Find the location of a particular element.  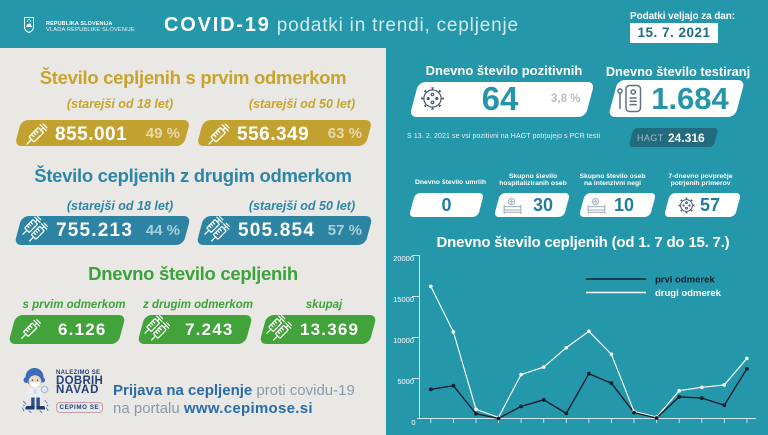

svg-text: drugi odmerek is located at coordinates (688, 293).